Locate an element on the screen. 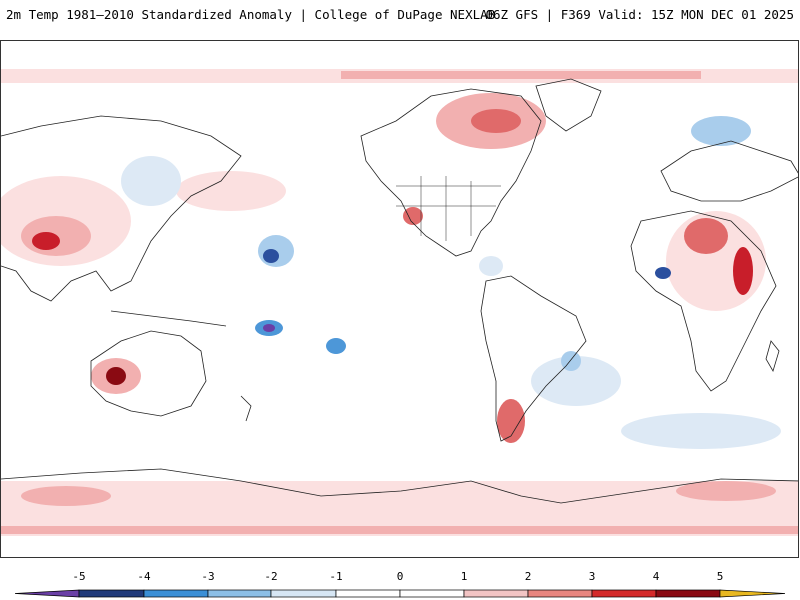  colorbar-tick-label: -3 is located at coordinates (208, 576).